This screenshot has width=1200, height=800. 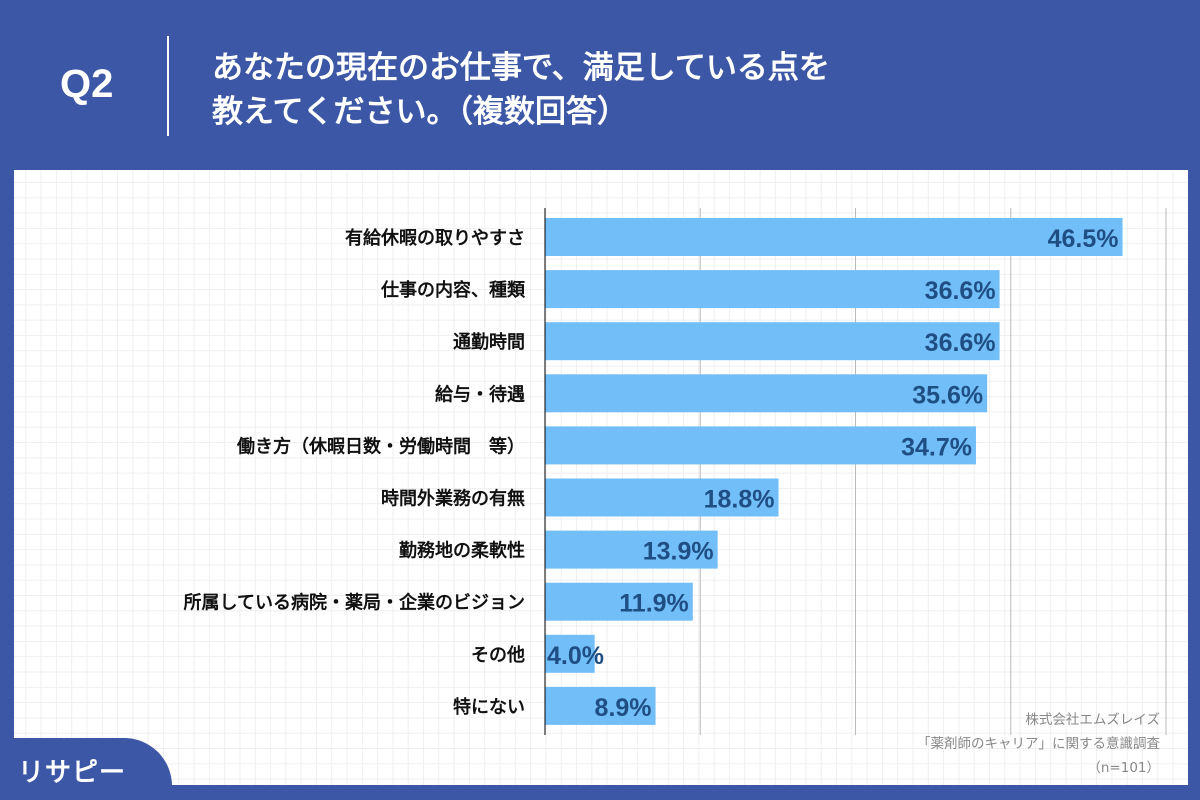 What do you see at coordinates (623, 708) in the screenshot?
I see `value-label: 8.9%` at bounding box center [623, 708].